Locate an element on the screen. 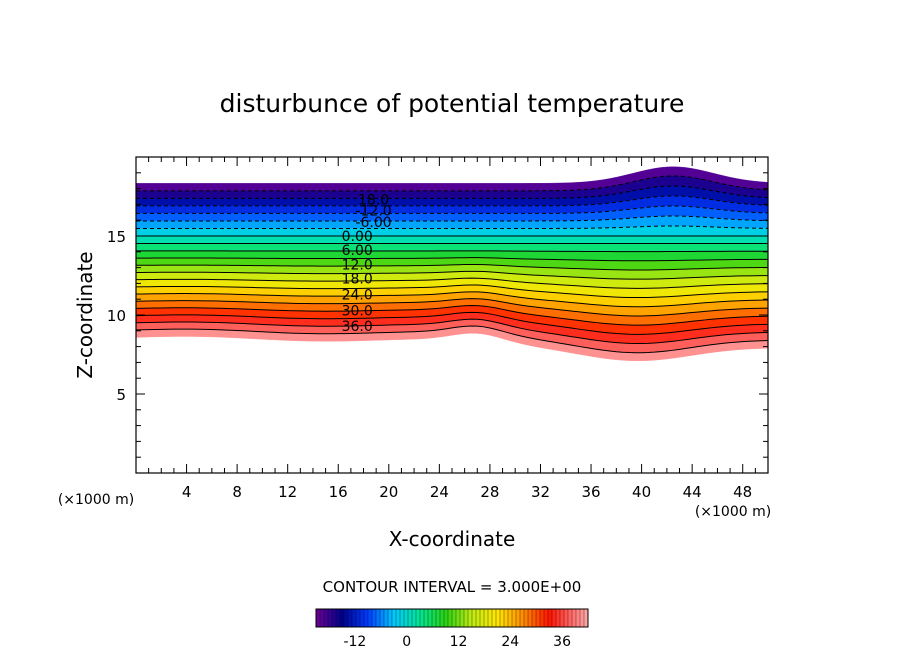 Image resolution: width=904 pixels, height=654 pixels. colorbar-tick-label: 24 is located at coordinates (510, 642).